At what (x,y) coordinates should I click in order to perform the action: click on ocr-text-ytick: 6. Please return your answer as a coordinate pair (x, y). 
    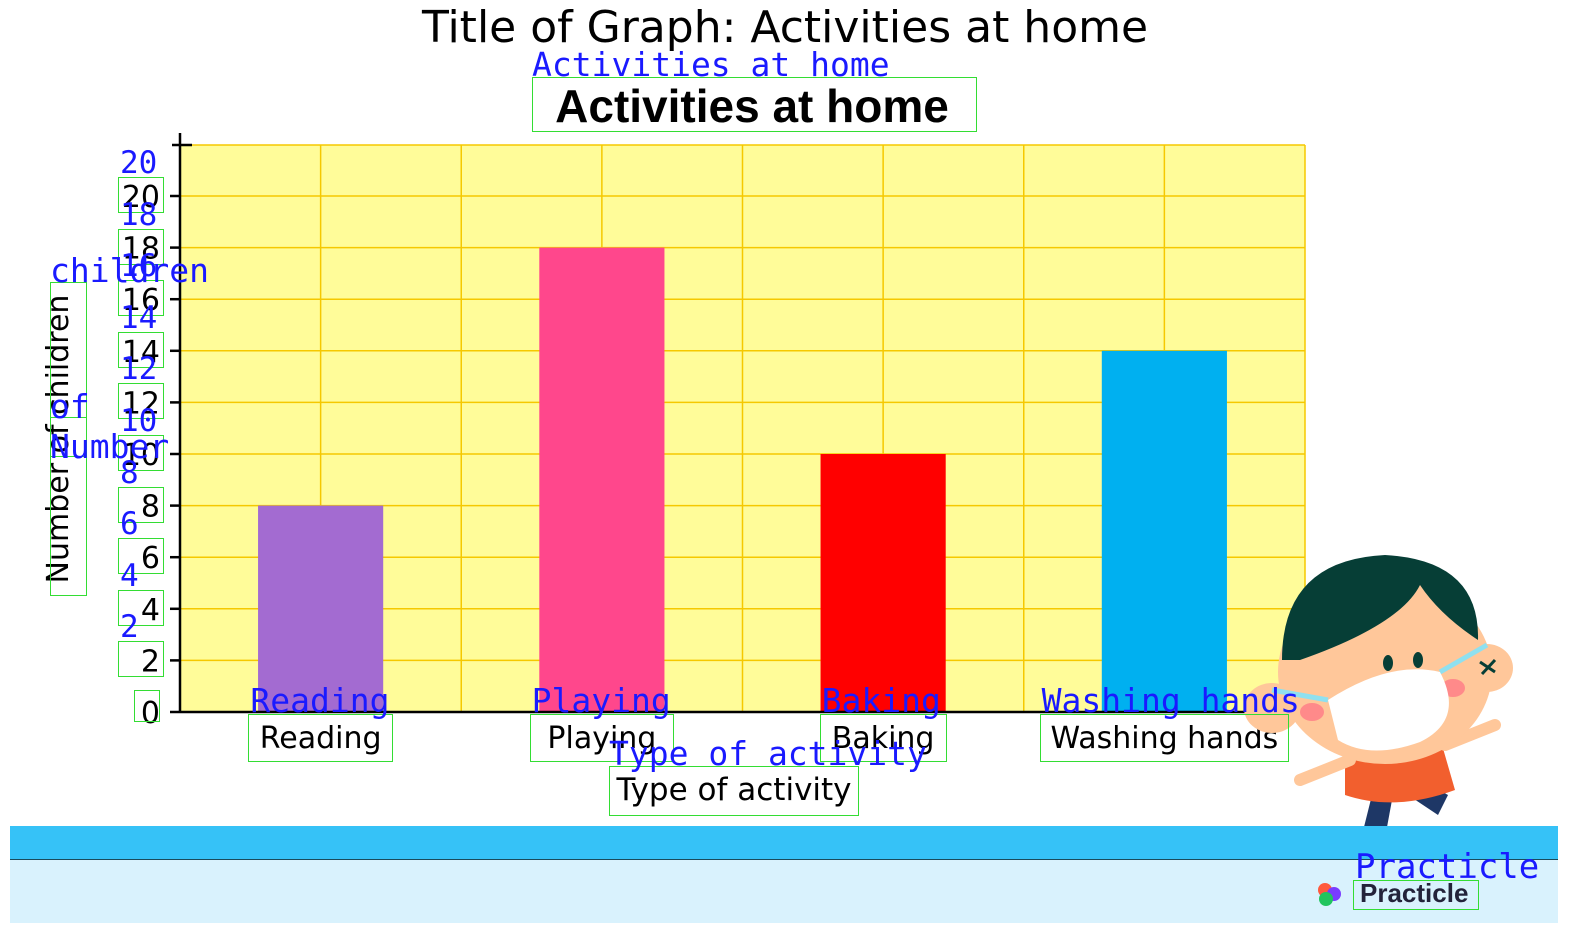
    Looking at the image, I should click on (129, 524).